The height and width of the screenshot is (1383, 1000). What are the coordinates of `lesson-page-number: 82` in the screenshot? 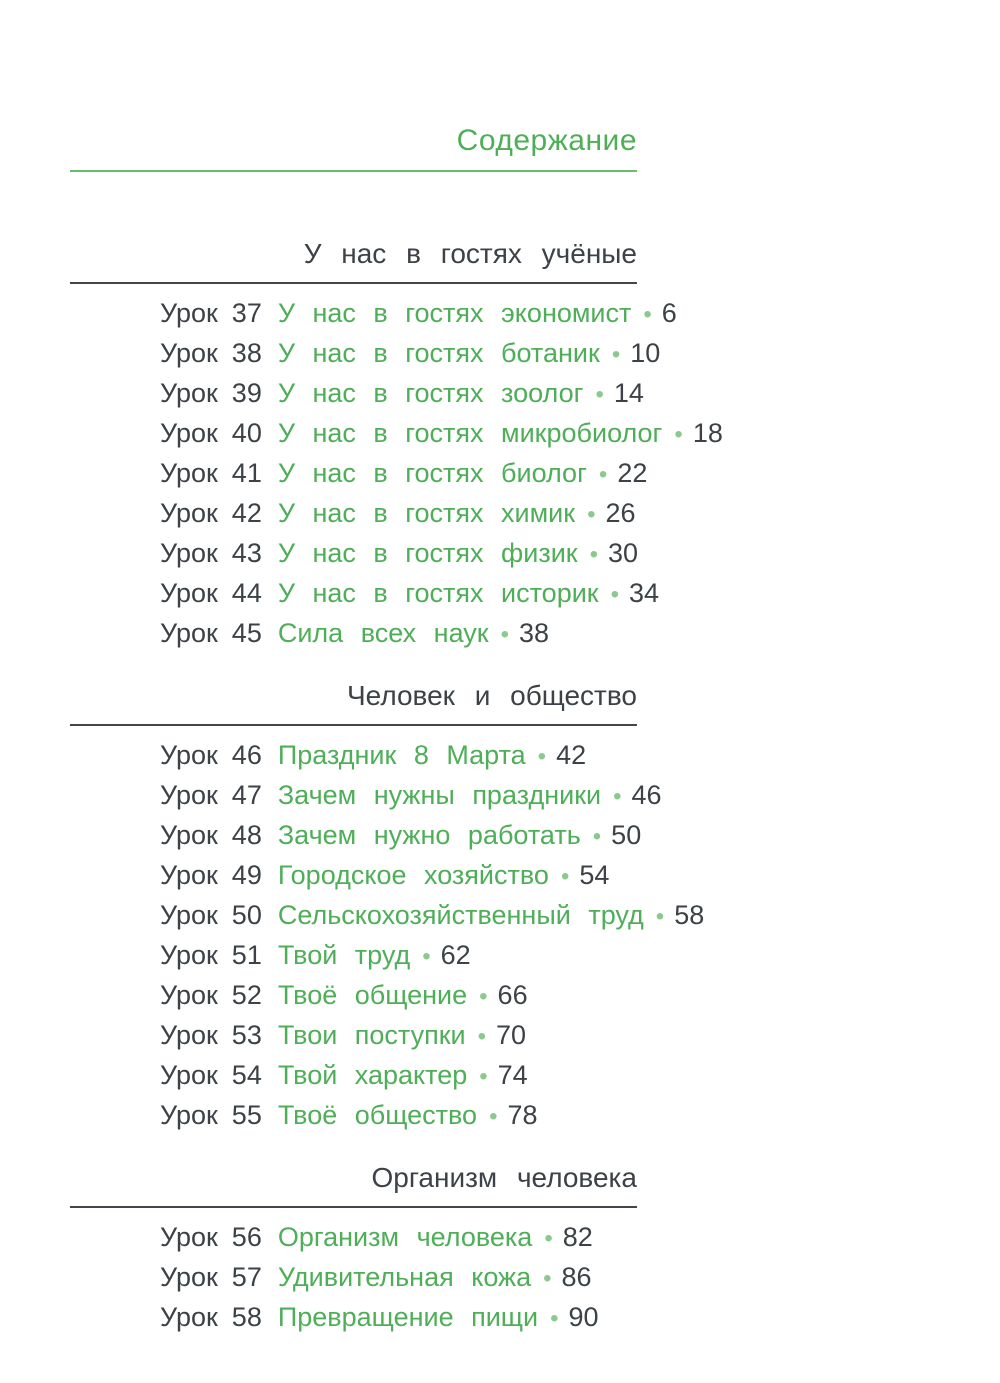 It's located at (577, 1237).